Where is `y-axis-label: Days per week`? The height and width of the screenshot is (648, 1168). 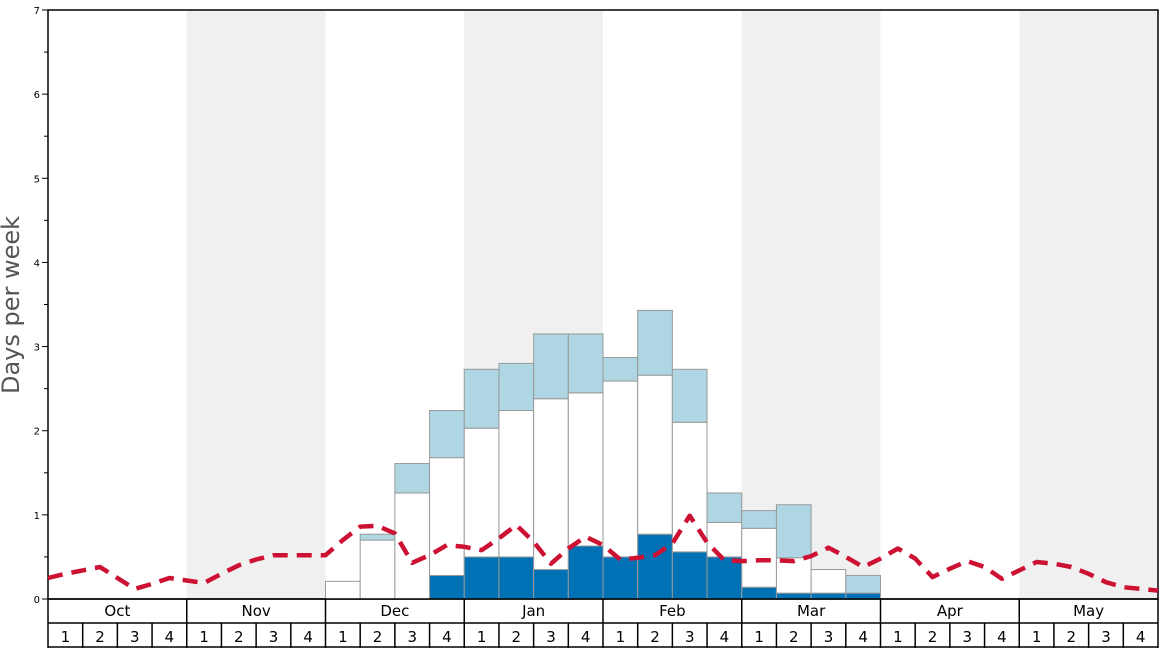 y-axis-label: Days per week is located at coordinates (12, 305).